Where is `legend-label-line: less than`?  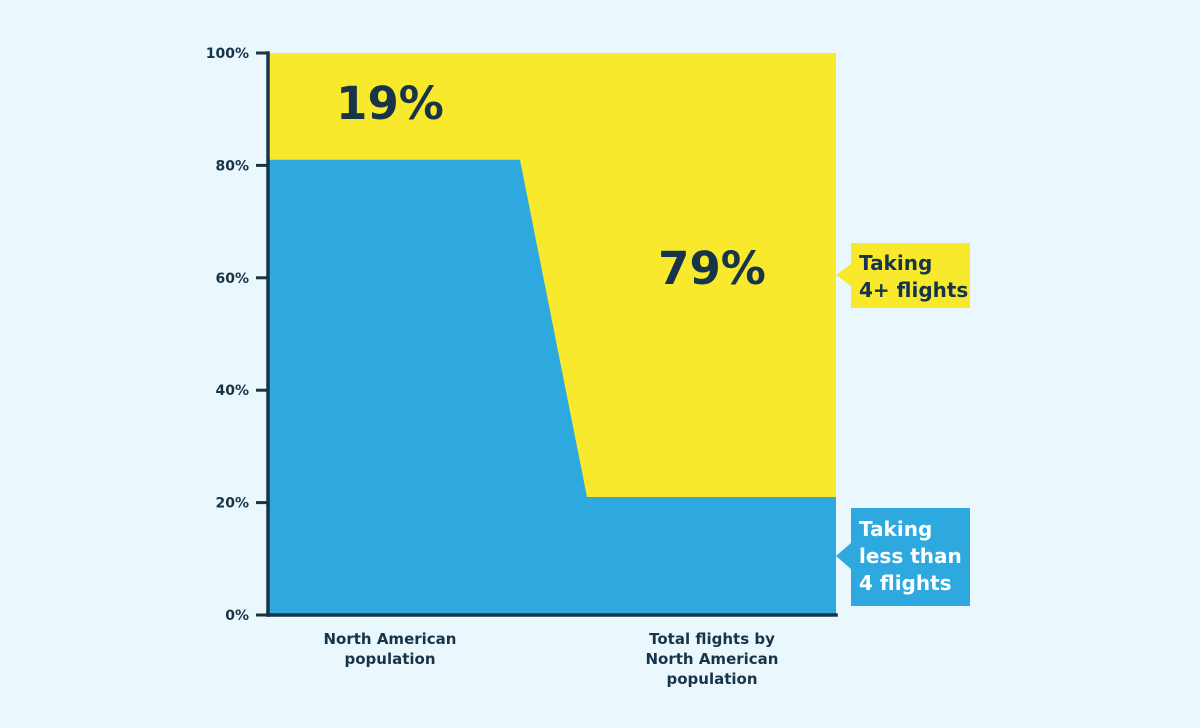 legend-label-line: less than is located at coordinates (910, 556).